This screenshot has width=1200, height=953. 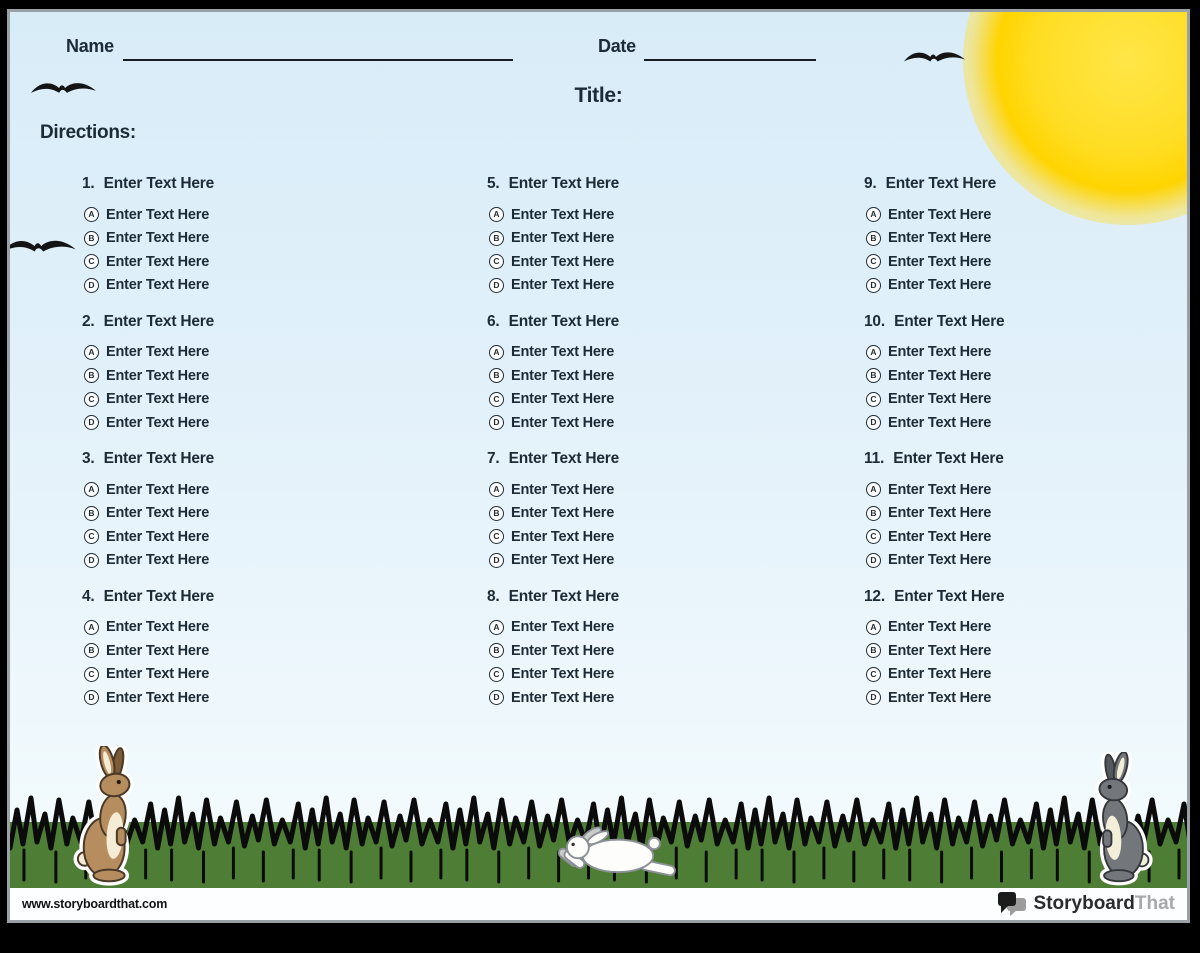 What do you see at coordinates (318, 60) in the screenshot?
I see `name-fill-line` at bounding box center [318, 60].